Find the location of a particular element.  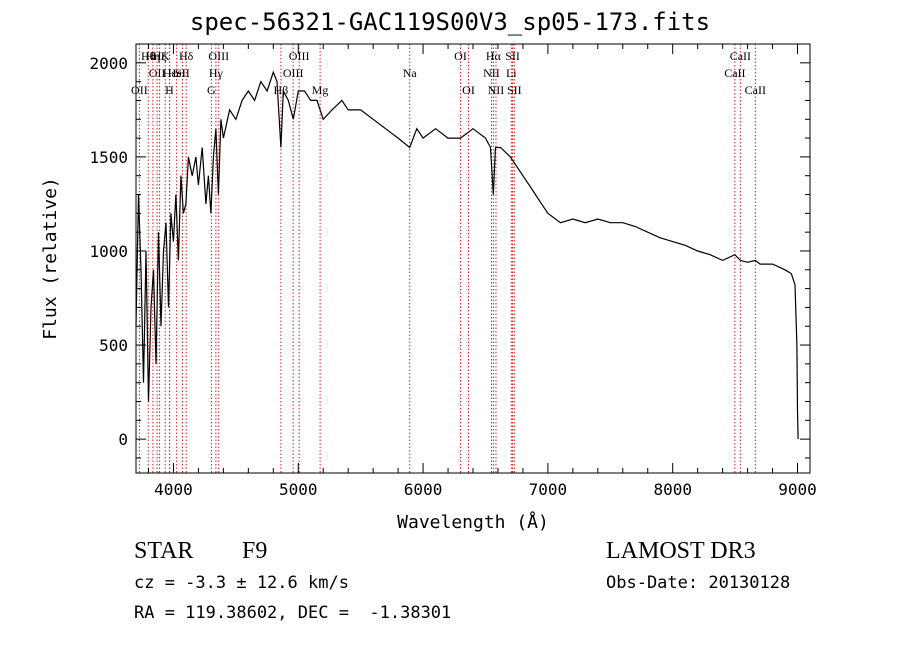

line-label-G: G is located at coordinates (211, 90).